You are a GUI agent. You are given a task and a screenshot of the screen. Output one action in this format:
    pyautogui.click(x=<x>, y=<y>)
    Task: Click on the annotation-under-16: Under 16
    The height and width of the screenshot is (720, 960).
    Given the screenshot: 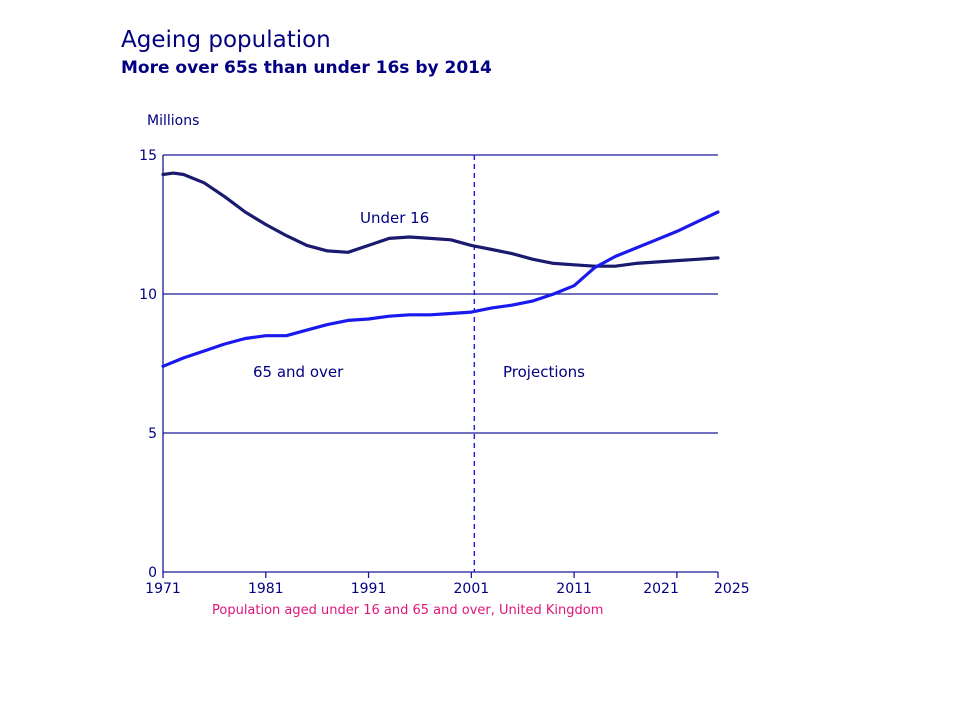 What is the action you would take?
    pyautogui.click(x=394, y=218)
    